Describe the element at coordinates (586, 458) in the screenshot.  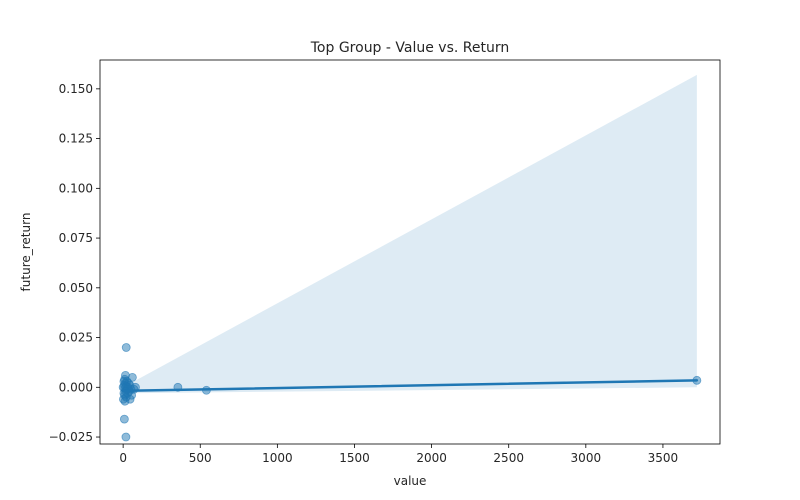
I see `x-tick-label: 3000` at that location.